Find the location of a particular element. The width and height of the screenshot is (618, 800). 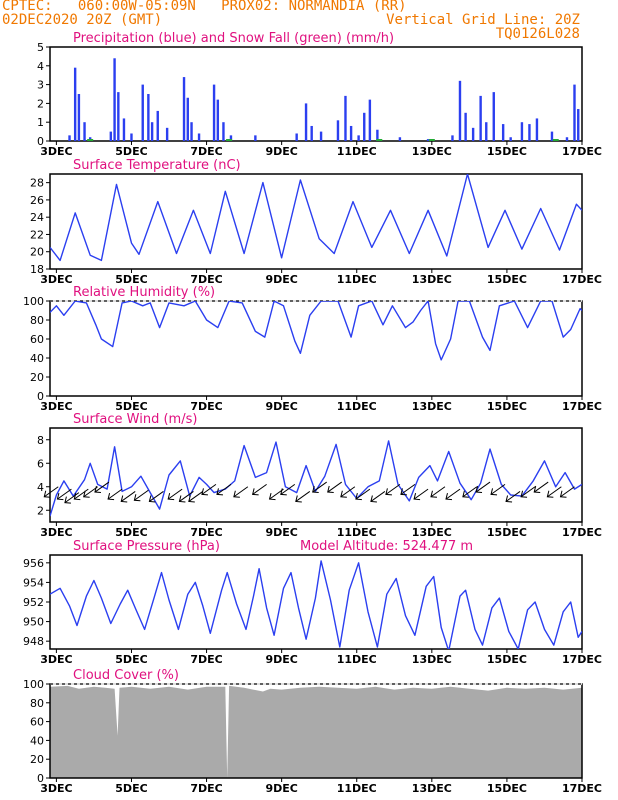

panel-4-frame is located at coordinates (316, 602).